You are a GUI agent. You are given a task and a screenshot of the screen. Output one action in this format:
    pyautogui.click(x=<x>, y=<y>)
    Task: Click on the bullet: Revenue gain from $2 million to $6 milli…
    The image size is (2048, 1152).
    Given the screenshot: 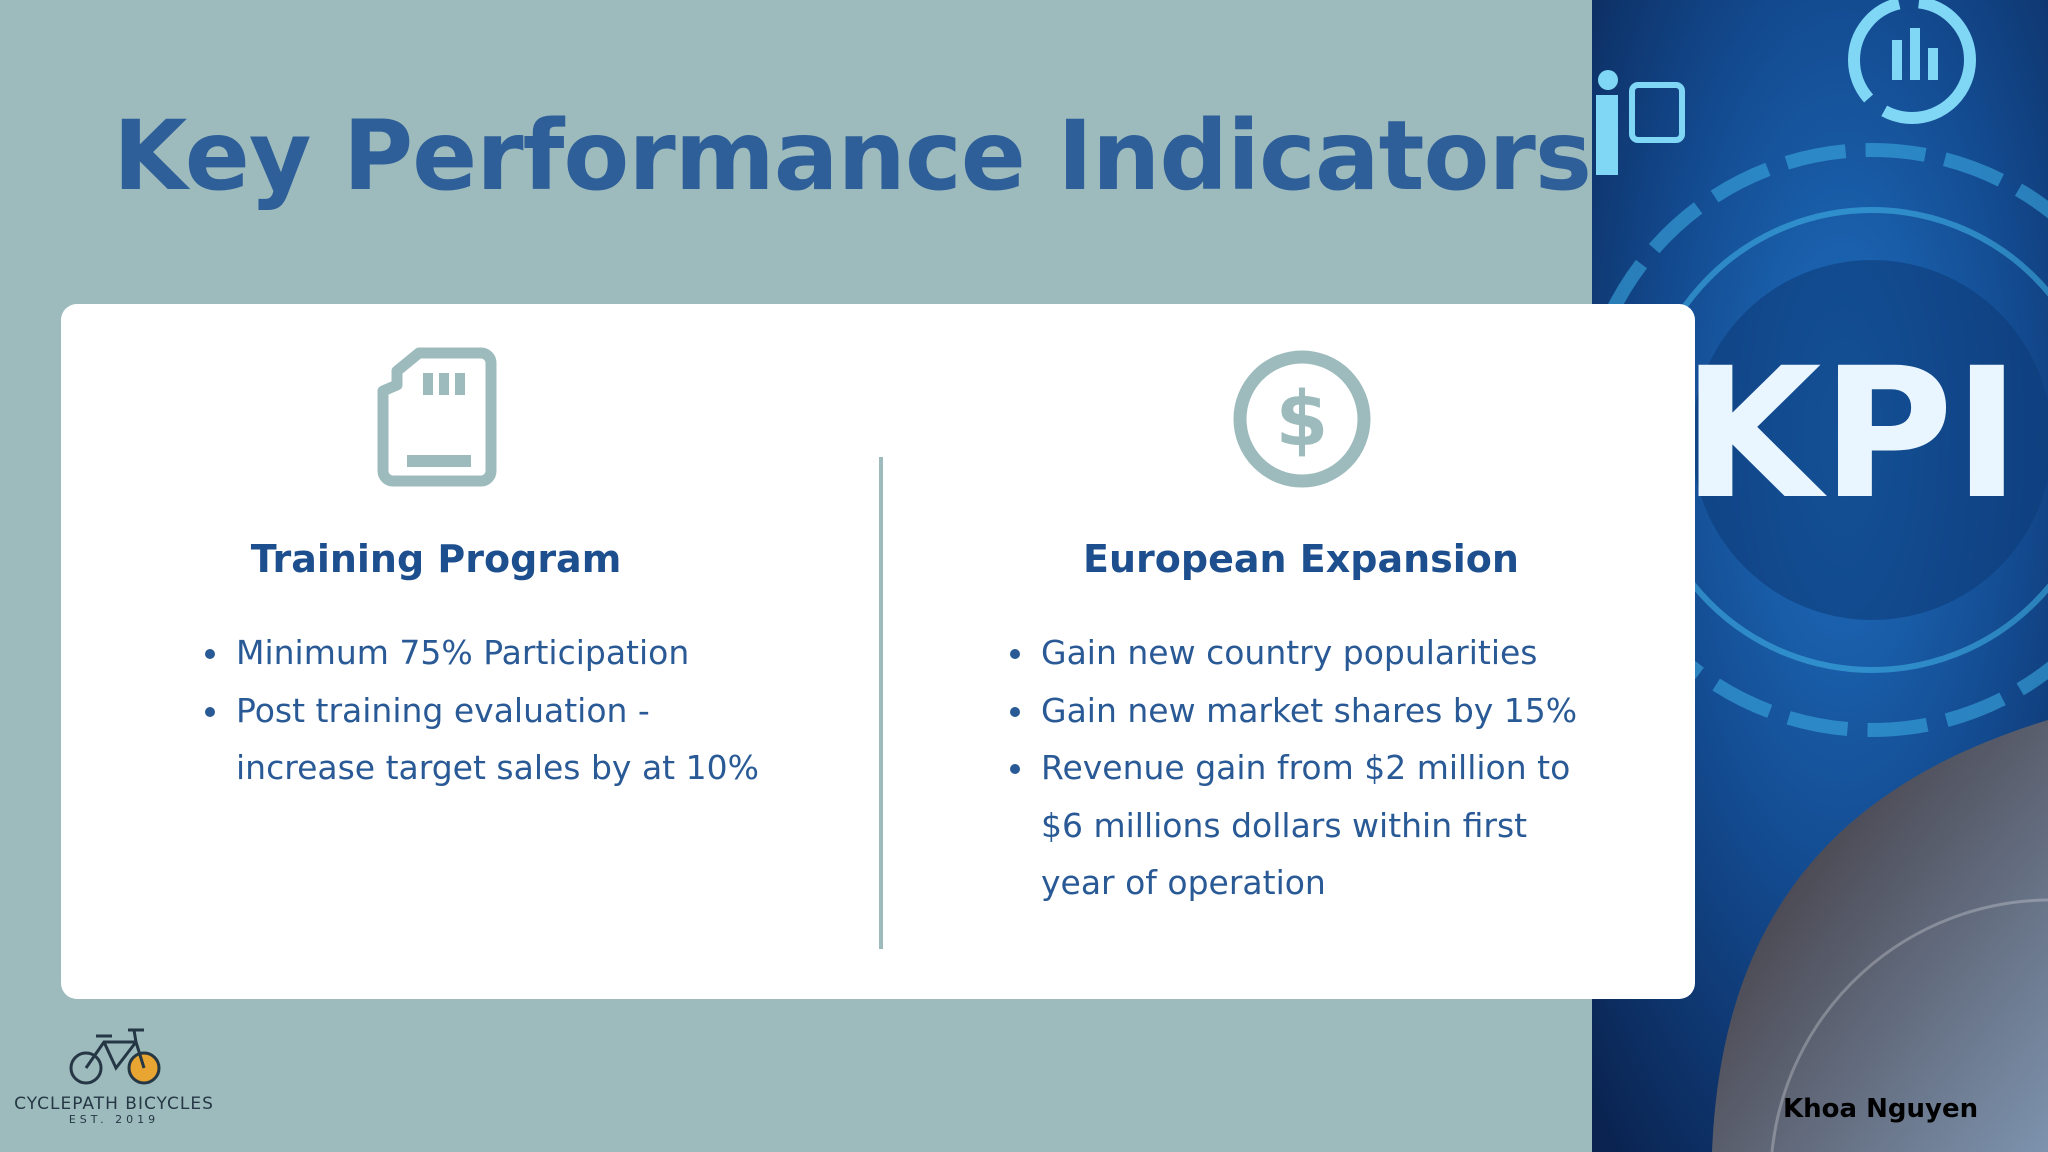 What is the action you would take?
    pyautogui.click(x=1317, y=825)
    